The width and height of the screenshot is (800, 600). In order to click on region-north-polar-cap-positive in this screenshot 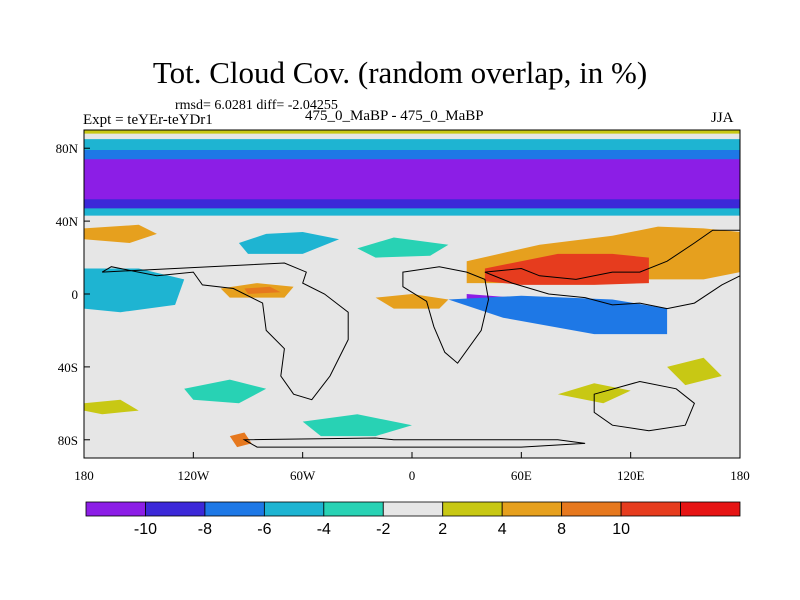, I will do `click(412, 132)`.